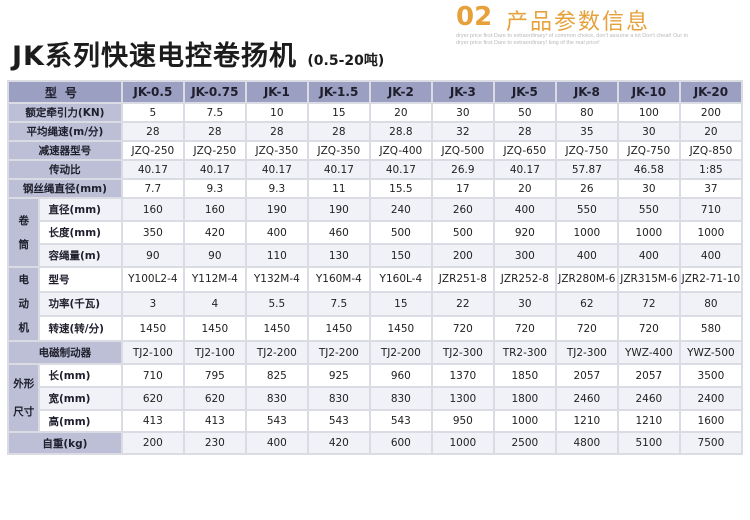 The width and height of the screenshot is (750, 520). What do you see at coordinates (80, 398) in the screenshot?
I see `row-sublabel: 宽(mm)` at bounding box center [80, 398].